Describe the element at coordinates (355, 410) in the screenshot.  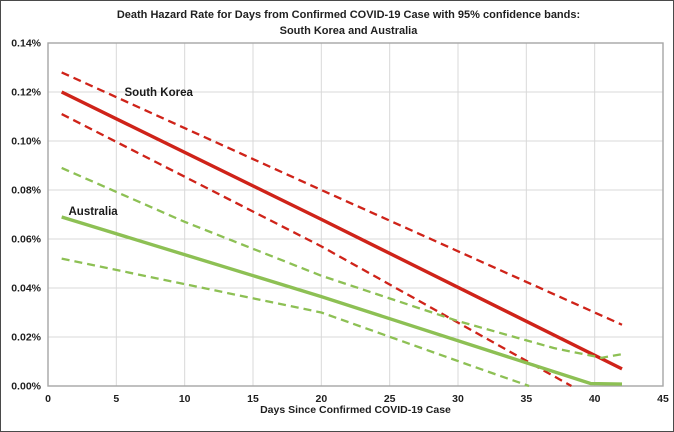
I see `x-axis-label: Days Since Confirmed COVID-19 Case` at that location.